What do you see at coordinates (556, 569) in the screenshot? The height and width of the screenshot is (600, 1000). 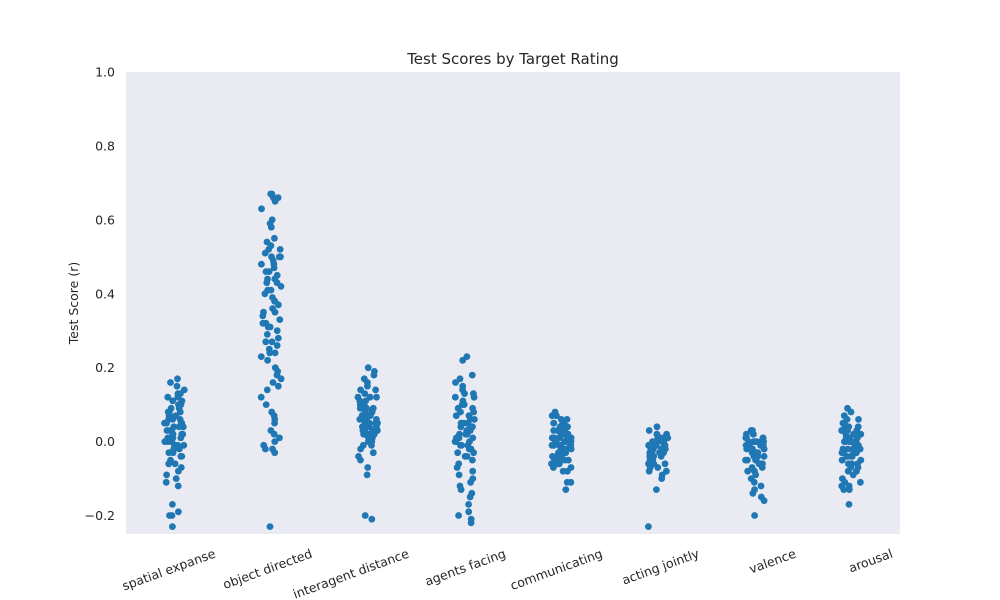 I see `x-tick-label: communicating` at bounding box center [556, 569].